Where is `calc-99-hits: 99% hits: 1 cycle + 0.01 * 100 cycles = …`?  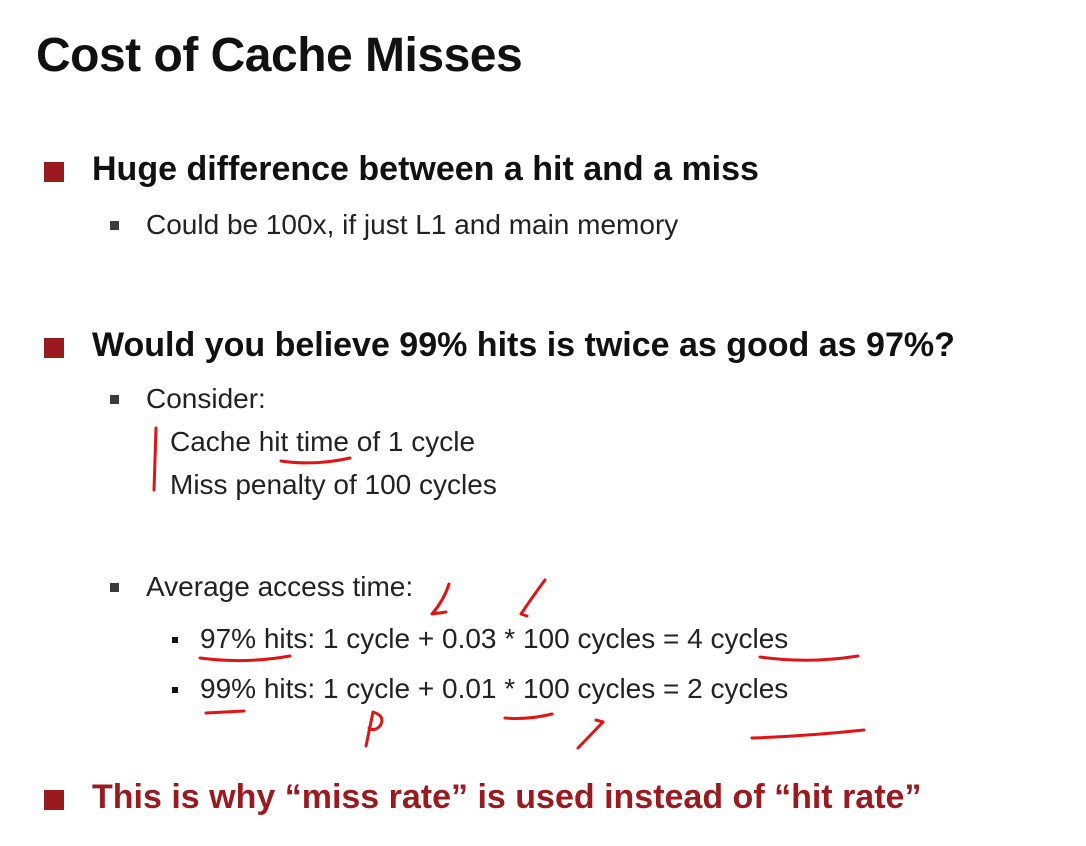 calc-99-hits: 99% hits: 1 cycle + 0.01 * 100 cycles = … is located at coordinates (494, 688).